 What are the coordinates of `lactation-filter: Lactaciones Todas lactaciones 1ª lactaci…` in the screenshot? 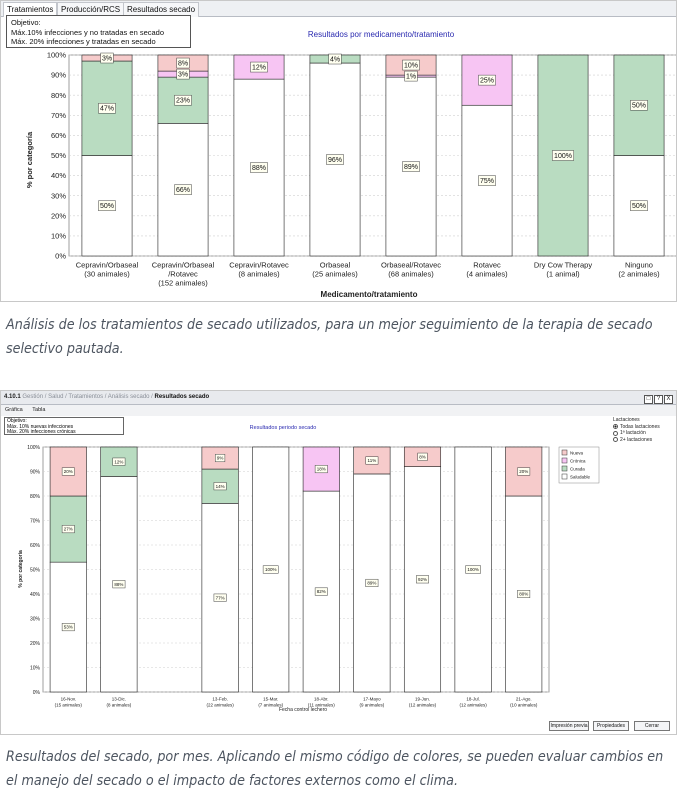 It's located at (644, 435).